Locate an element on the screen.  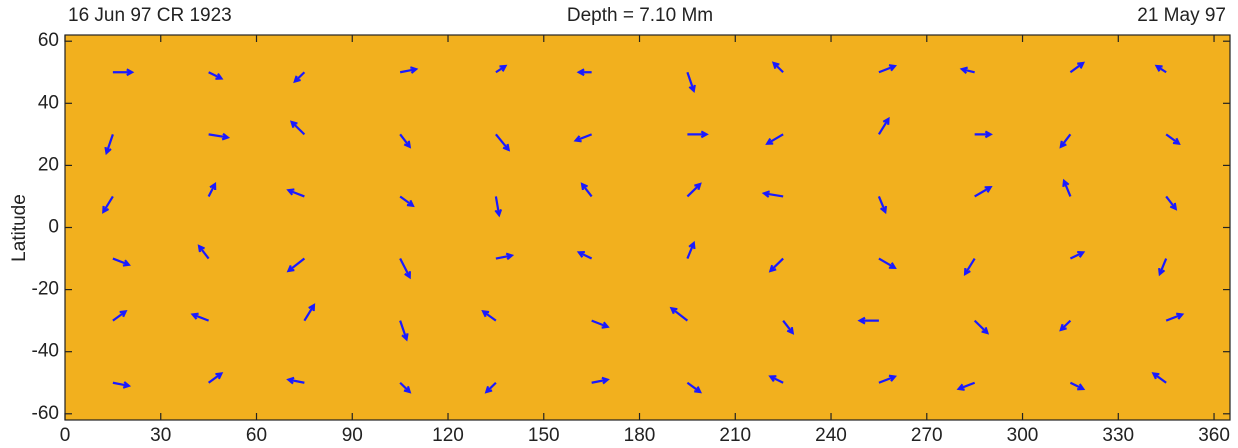
y-tick-label: 0 is located at coordinates (53, 227).